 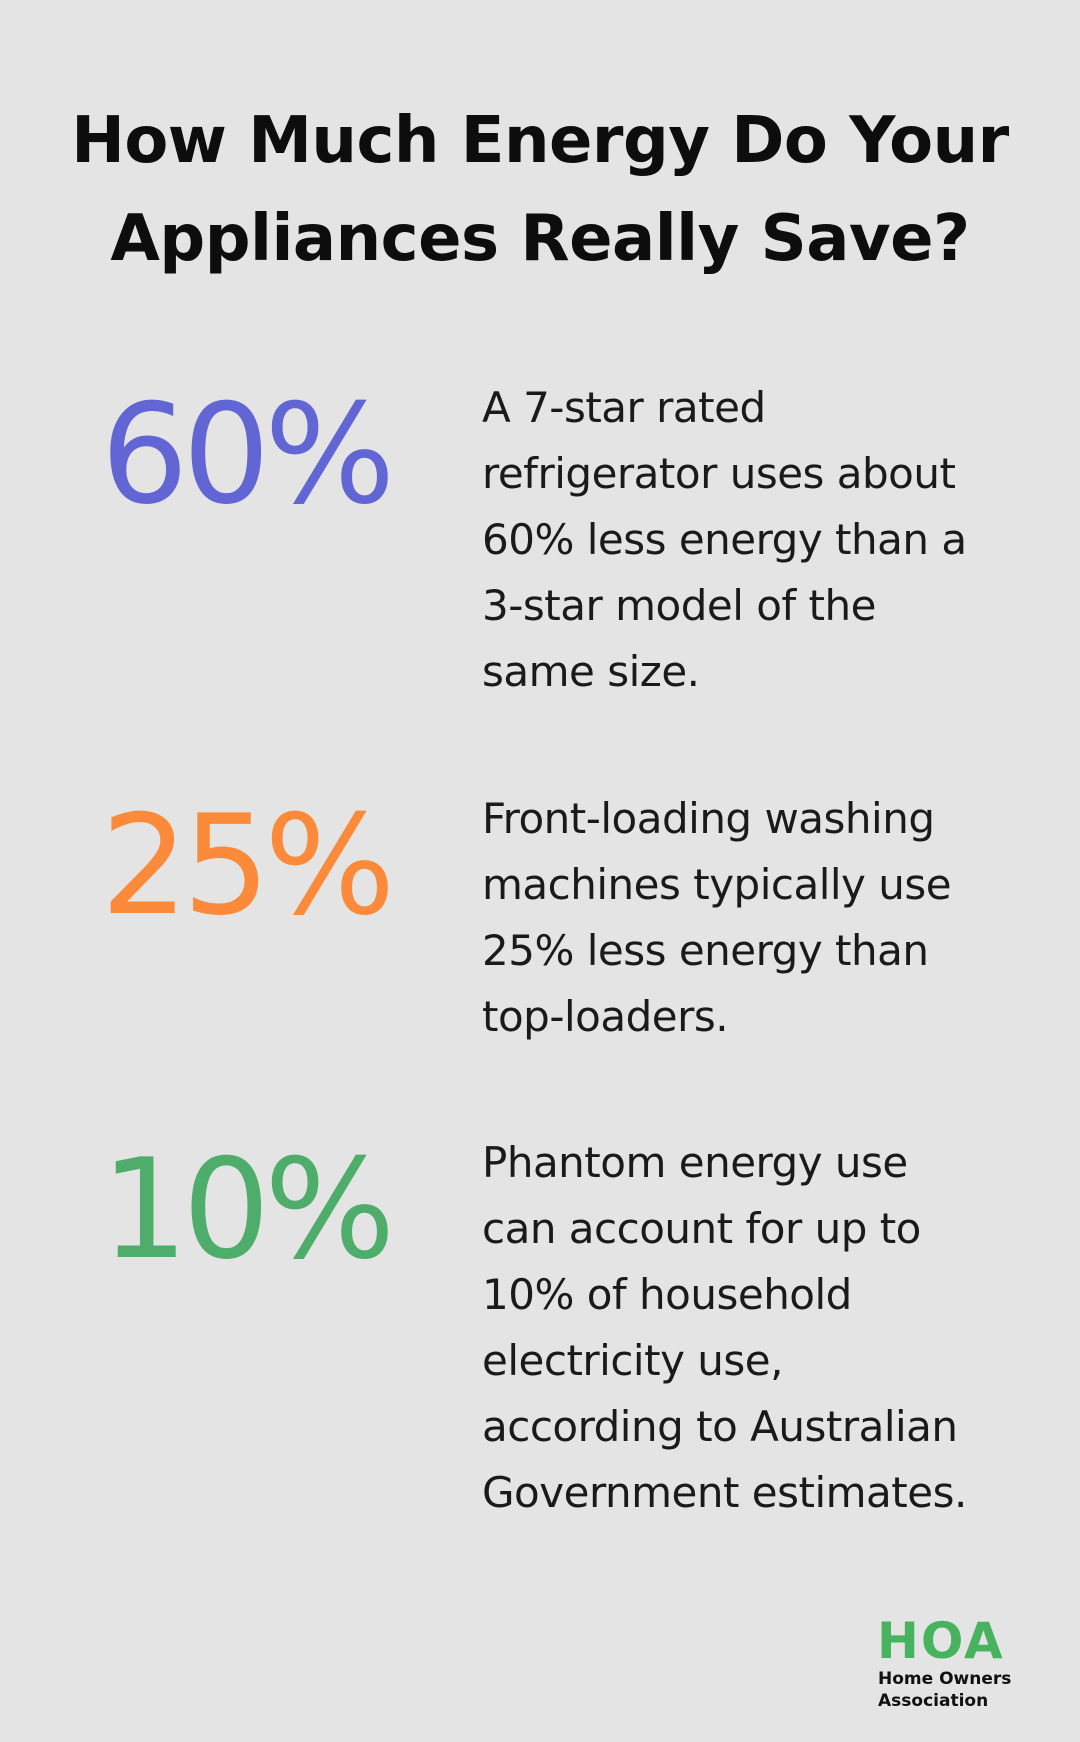 What do you see at coordinates (248, 1209) in the screenshot?
I see `stat-value: 10%` at bounding box center [248, 1209].